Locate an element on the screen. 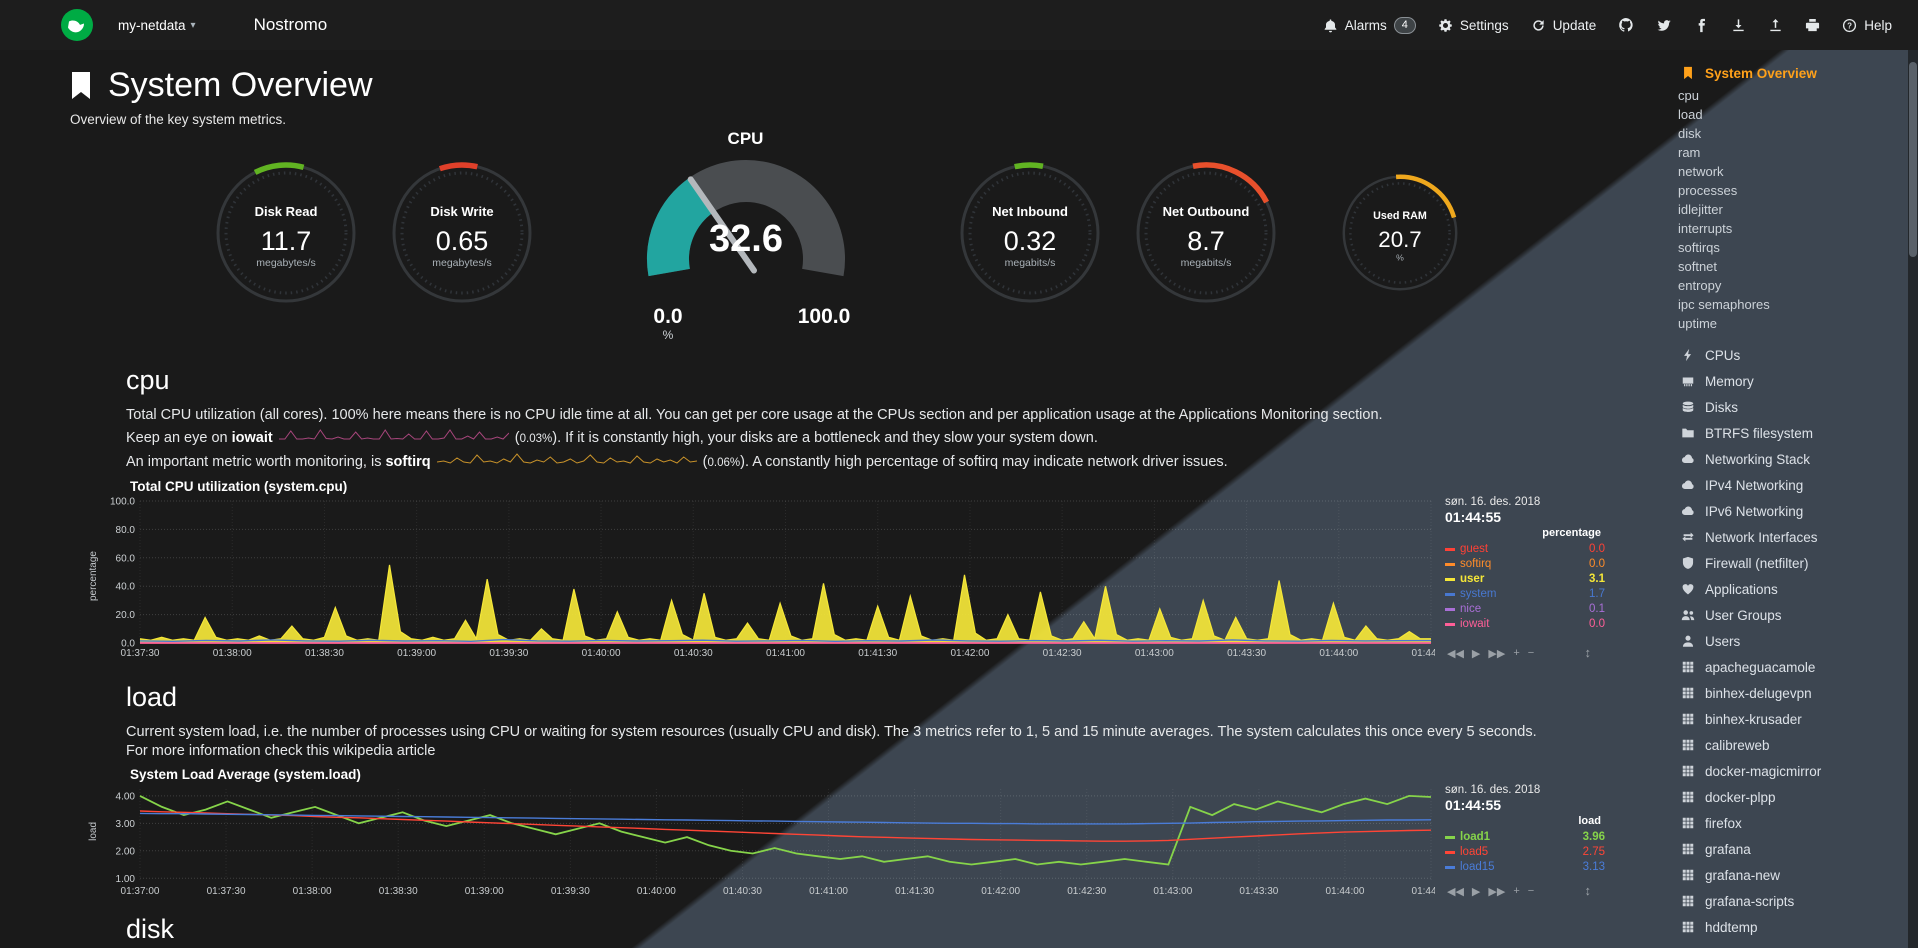  gauge-cpu: CPU 32.6 0.0 100.0% is located at coordinates (746, 235).